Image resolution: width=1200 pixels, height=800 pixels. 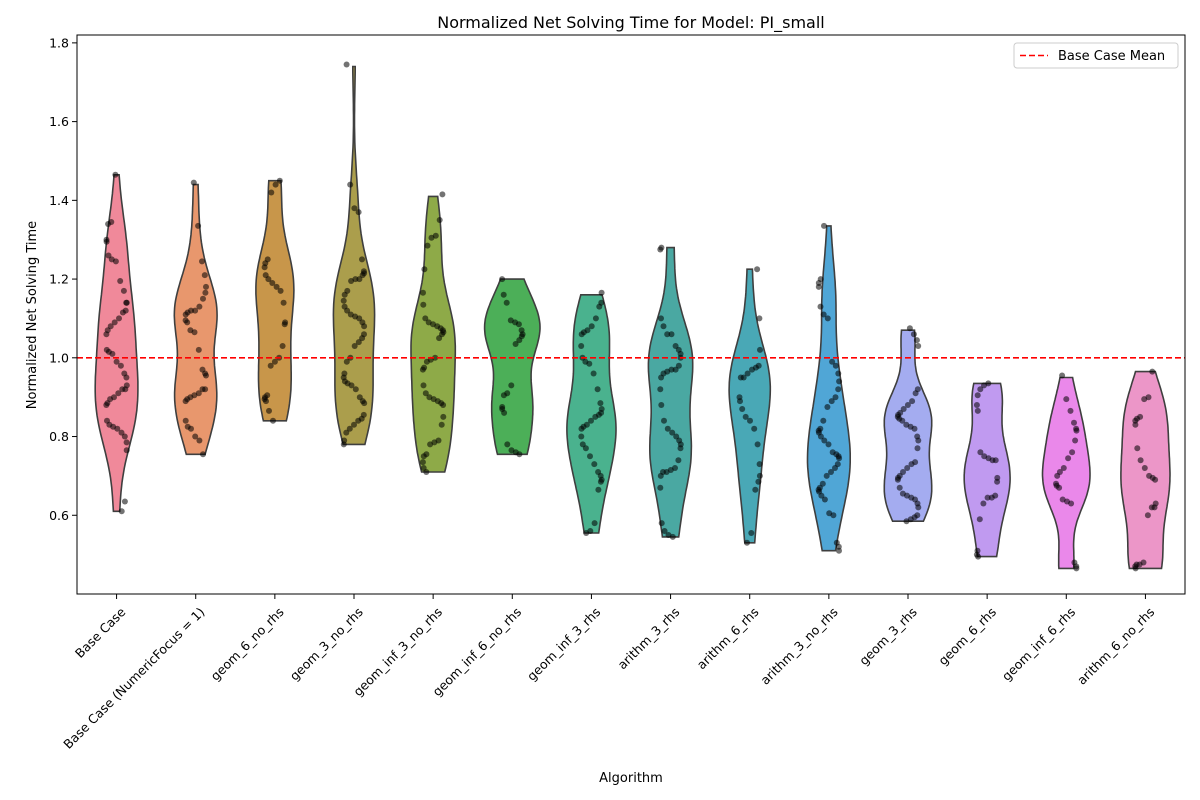 I want to click on x-tick-label: geom_inf_6_rhs, so click(x=1038, y=643).